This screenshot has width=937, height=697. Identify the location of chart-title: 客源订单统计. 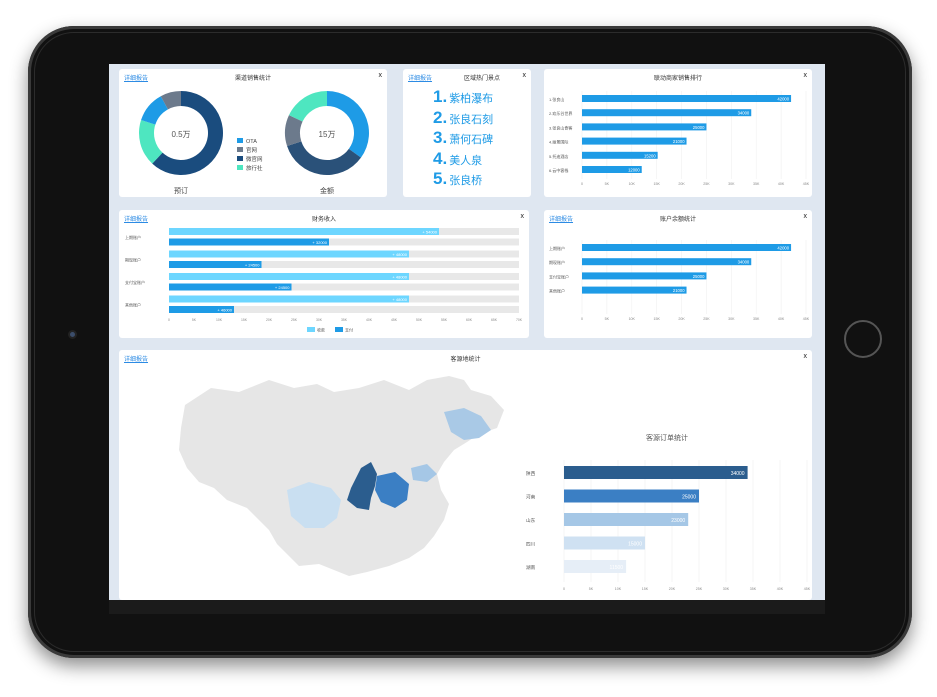
(667, 437).